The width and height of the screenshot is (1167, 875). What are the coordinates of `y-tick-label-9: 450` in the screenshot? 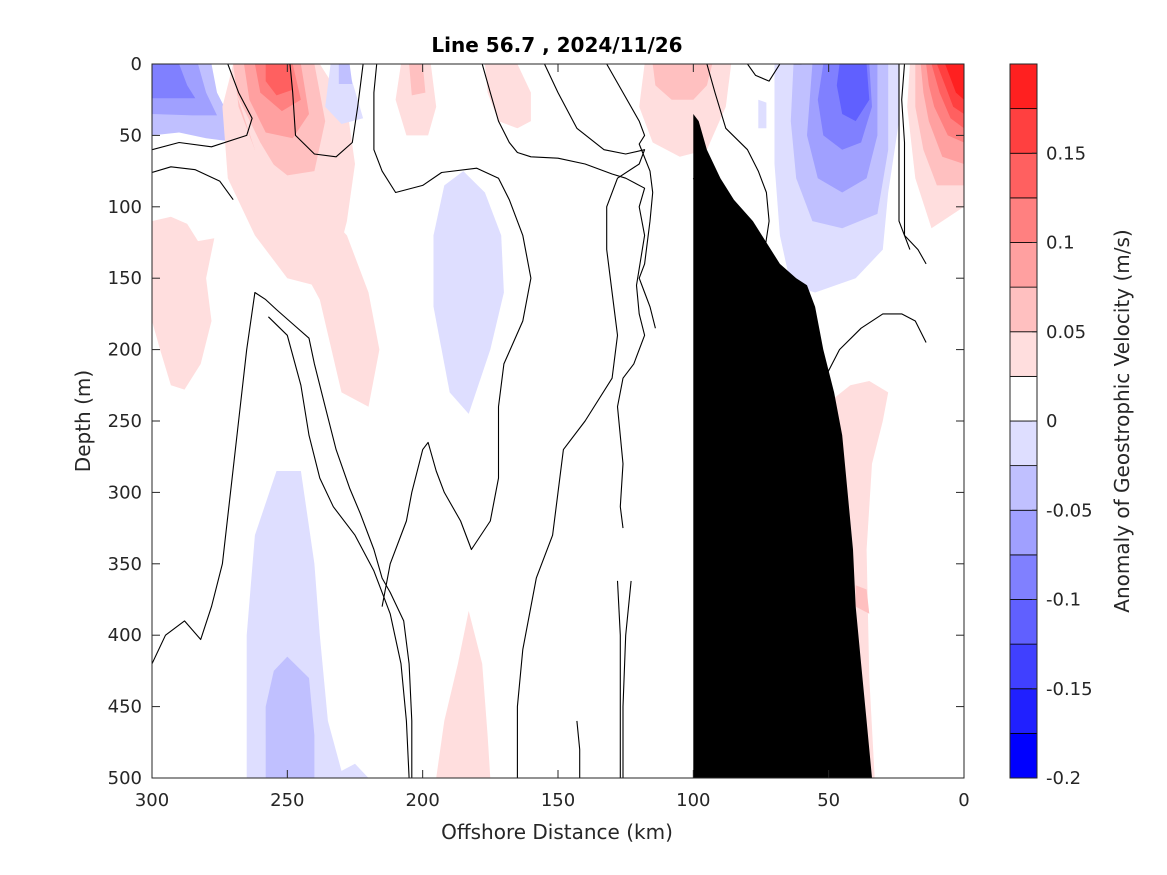 It's located at (125, 707).